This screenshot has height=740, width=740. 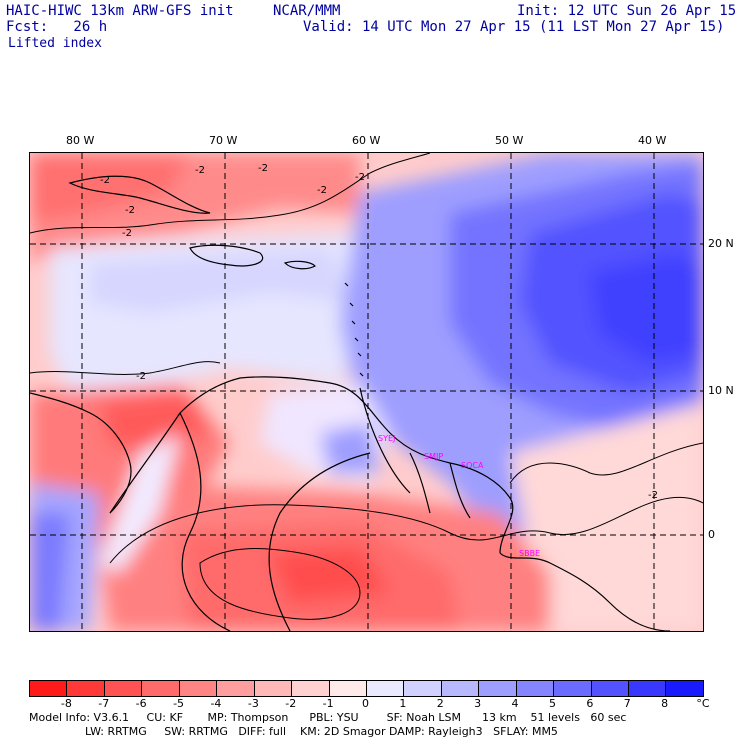 I want to click on colorbar-tick-label: 4, so click(x=515, y=703).